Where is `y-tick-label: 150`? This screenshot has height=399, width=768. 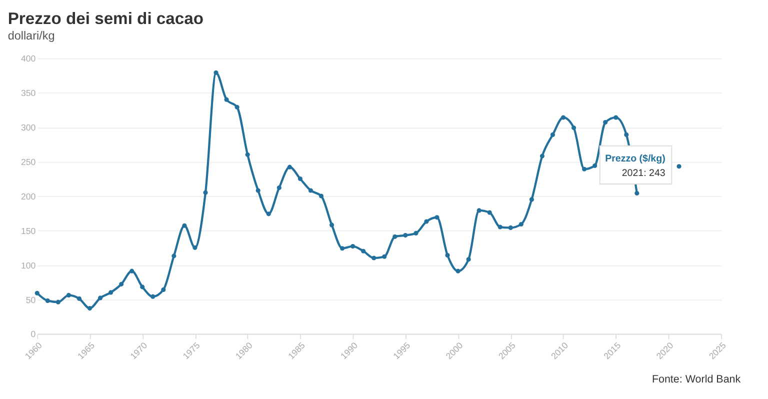
y-tick-label: 150 is located at coordinates (28, 231).